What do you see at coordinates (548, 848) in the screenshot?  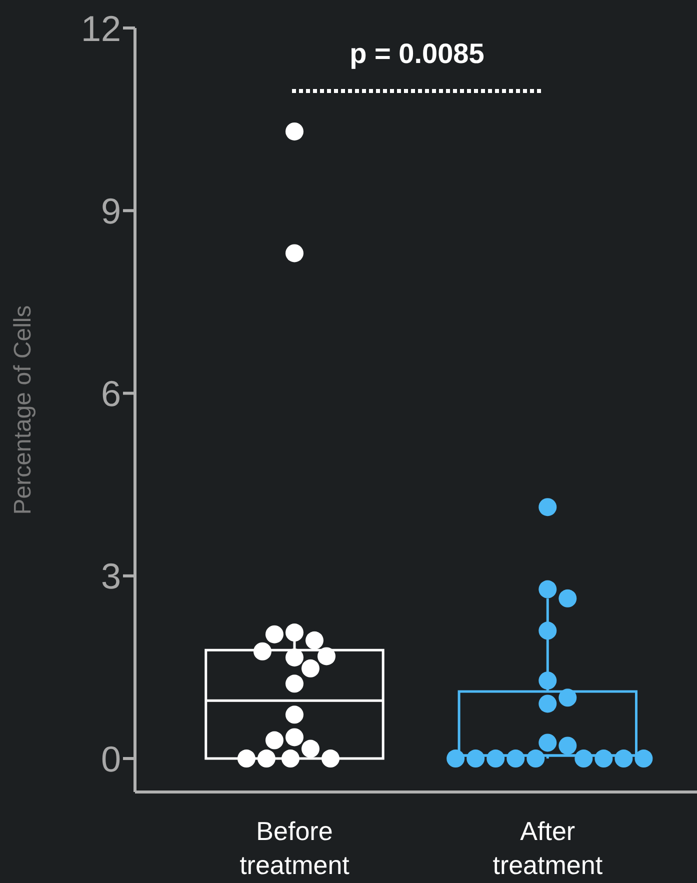 I see `x-tick-label: After treatment` at bounding box center [548, 848].